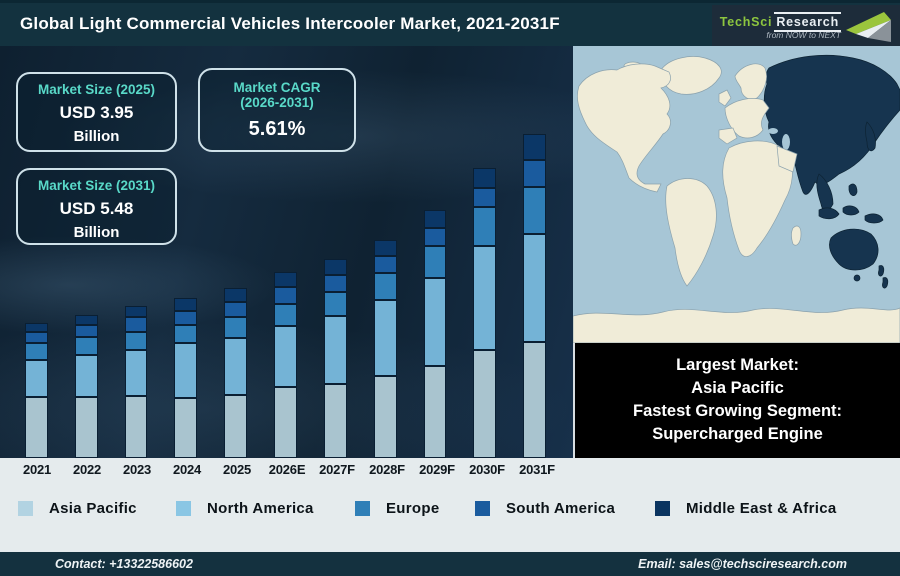 This screenshot has width=900, height=576. I want to click on map-region-south-america, so click(691, 232).